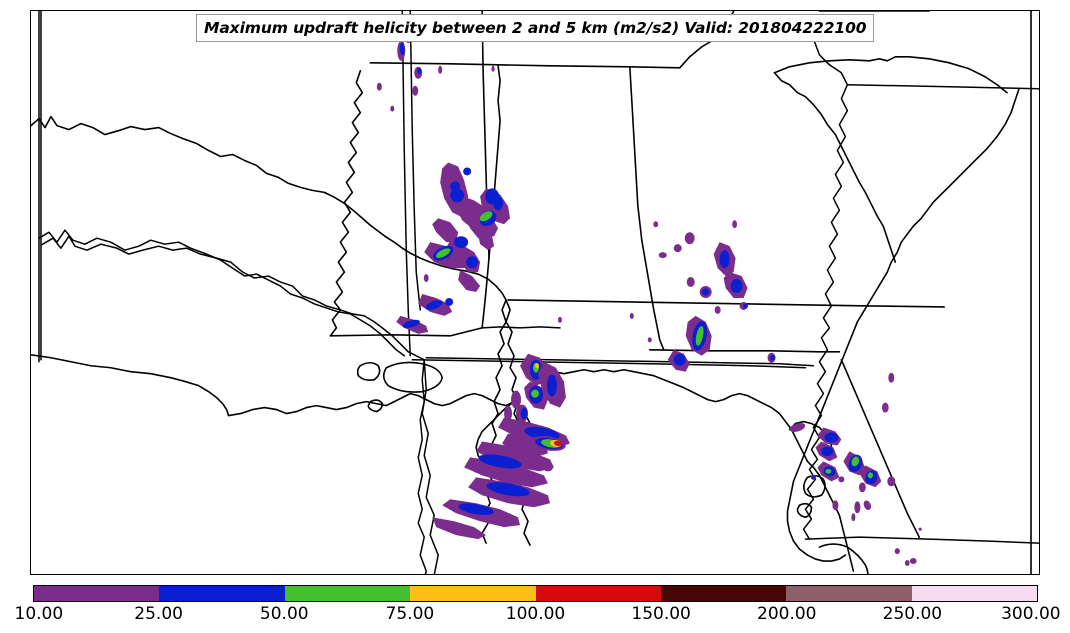 The width and height of the screenshot is (1070, 633). What do you see at coordinates (912, 614) in the screenshot?
I see `colorbar-tick-250-00: 250.00` at bounding box center [912, 614].